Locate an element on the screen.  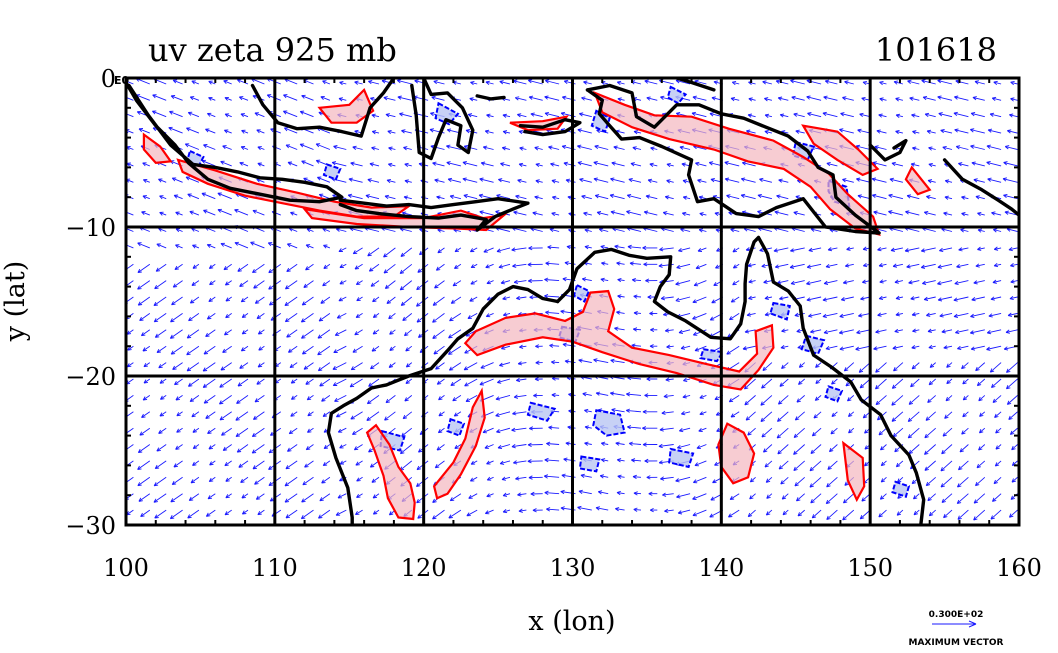
x-tick-label: 130 is located at coordinates (573, 568).